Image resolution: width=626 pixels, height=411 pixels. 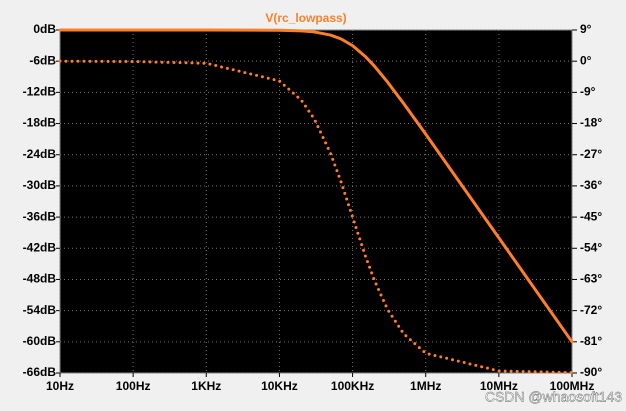 I want to click on y2-tick-label: -9°, so click(x=588, y=92).